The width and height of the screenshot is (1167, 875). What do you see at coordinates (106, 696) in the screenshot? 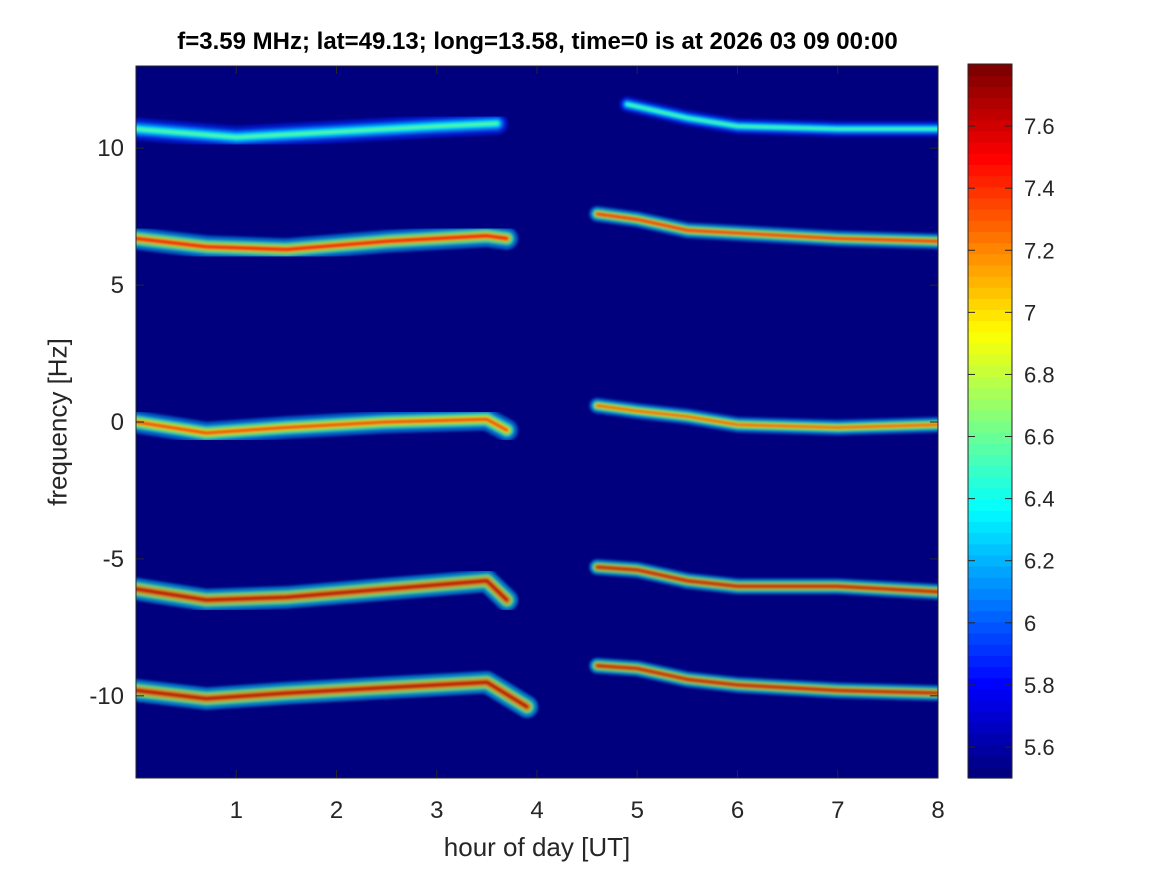
I see `y-tick-label: -10` at bounding box center [106, 696].